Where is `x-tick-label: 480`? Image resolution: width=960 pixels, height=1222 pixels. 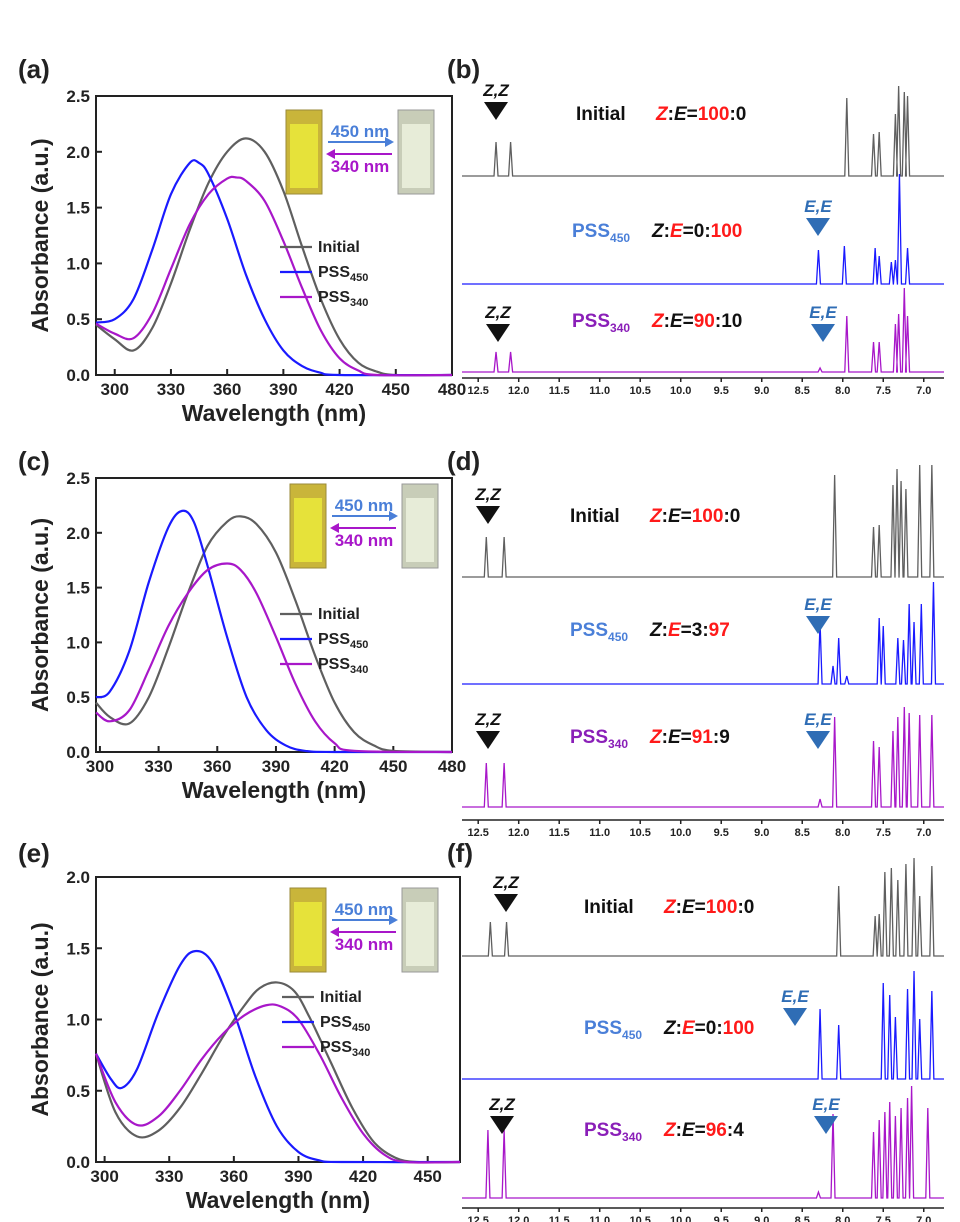
x-tick-label: 480 is located at coordinates (452, 766).